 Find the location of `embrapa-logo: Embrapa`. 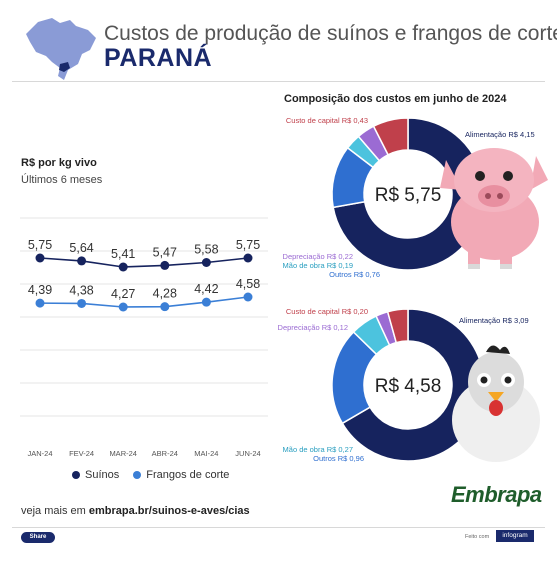

embrapa-logo: Embrapa is located at coordinates (496, 494).